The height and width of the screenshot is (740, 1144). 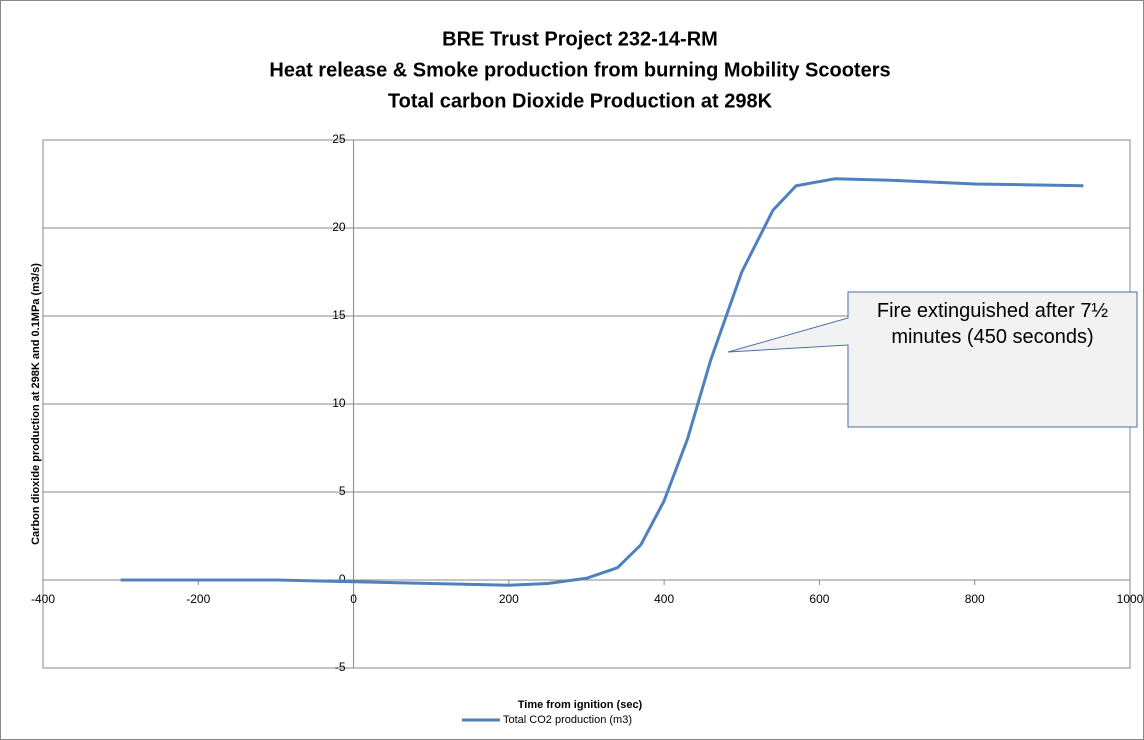 I want to click on callout, so click(x=932, y=359).